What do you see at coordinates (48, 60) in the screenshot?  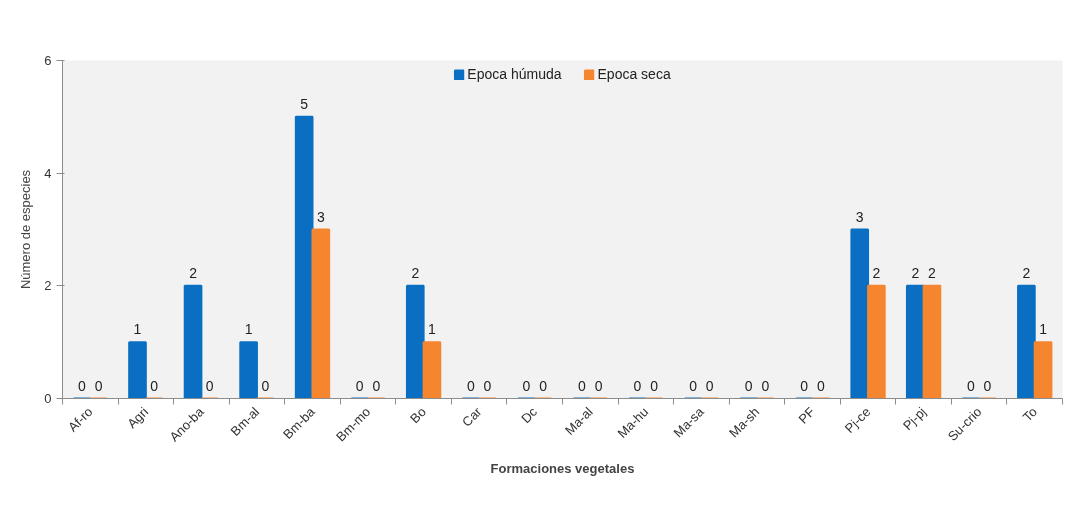 I see `y-tick-label: 6` at bounding box center [48, 60].